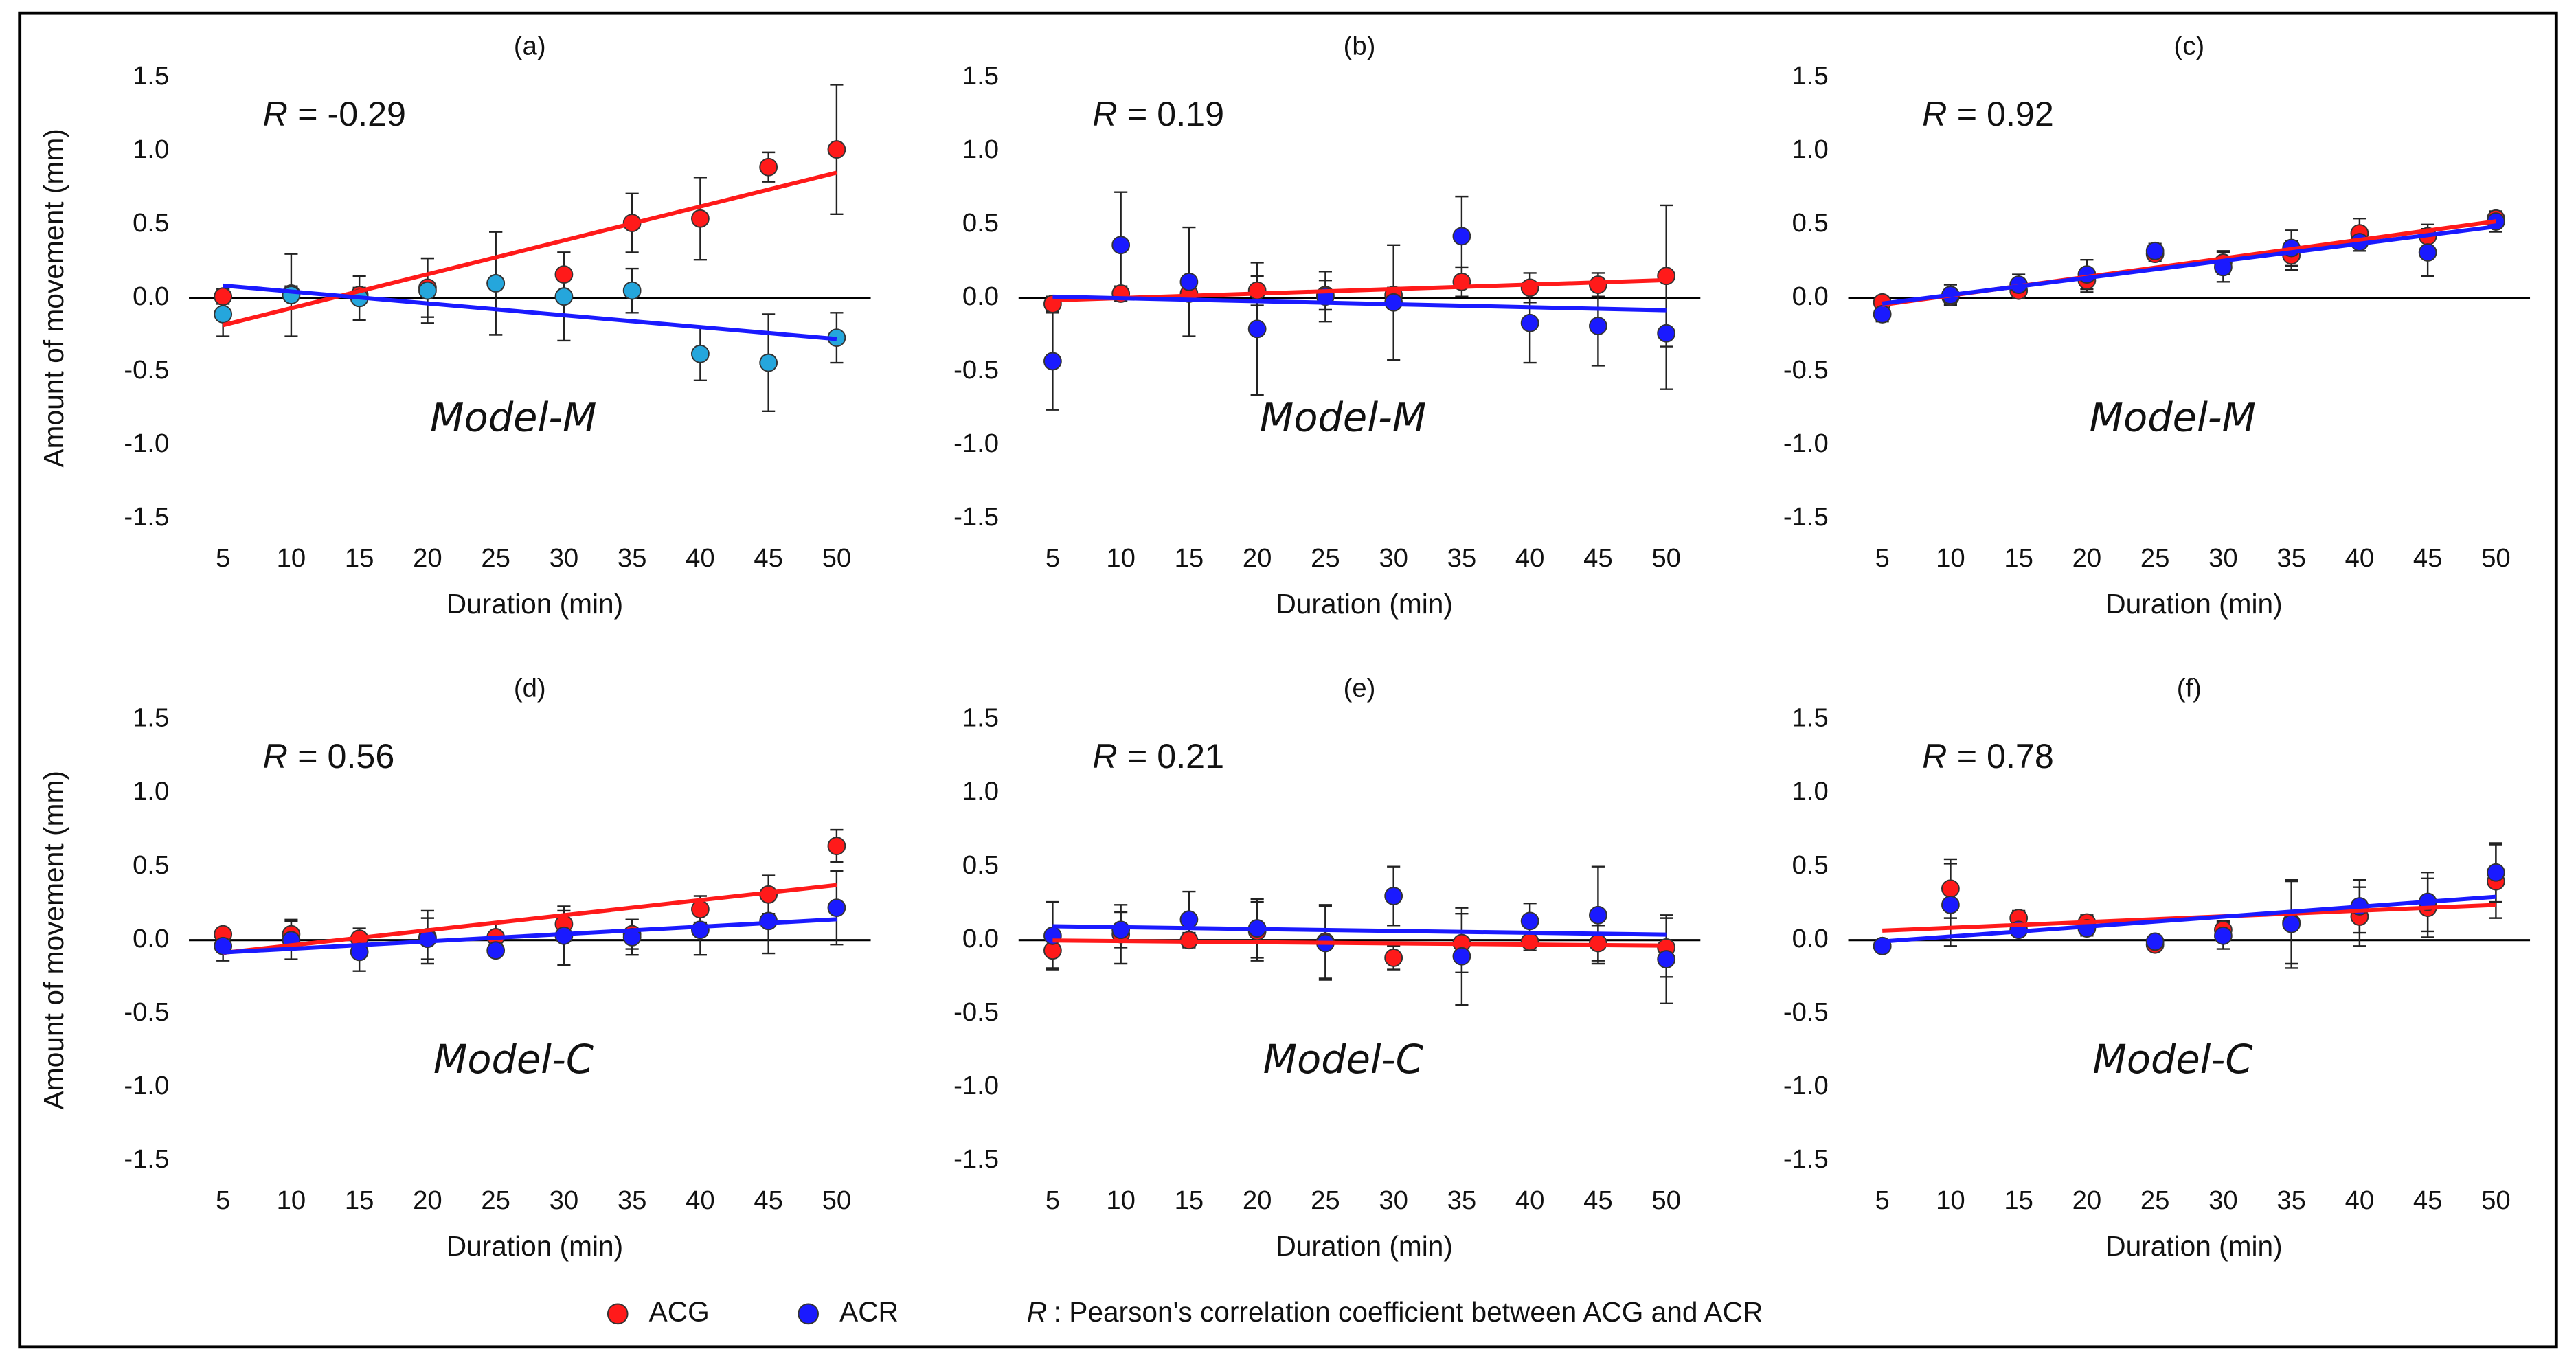 The width and height of the screenshot is (2576, 1360). Describe the element at coordinates (1988, 113) in the screenshot. I see `correlation-annotation: R = 0.92` at that location.